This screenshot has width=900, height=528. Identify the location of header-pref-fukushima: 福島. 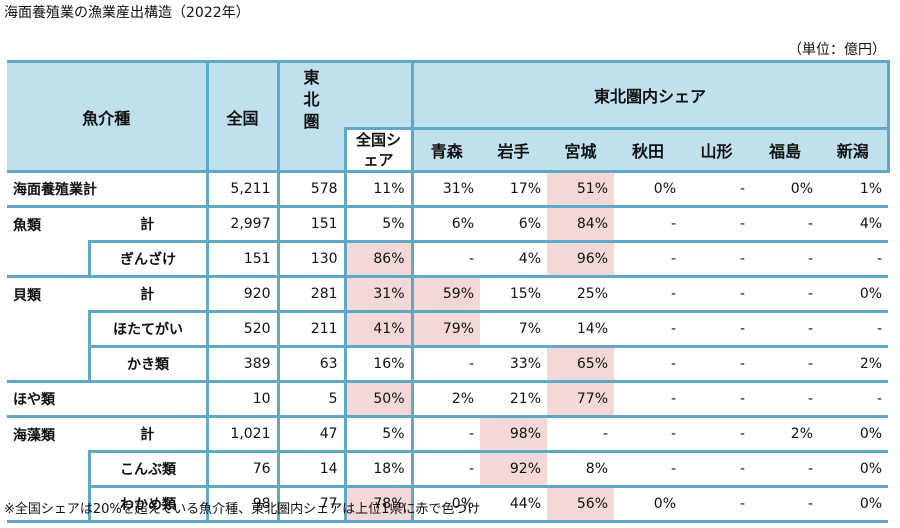
(785, 150).